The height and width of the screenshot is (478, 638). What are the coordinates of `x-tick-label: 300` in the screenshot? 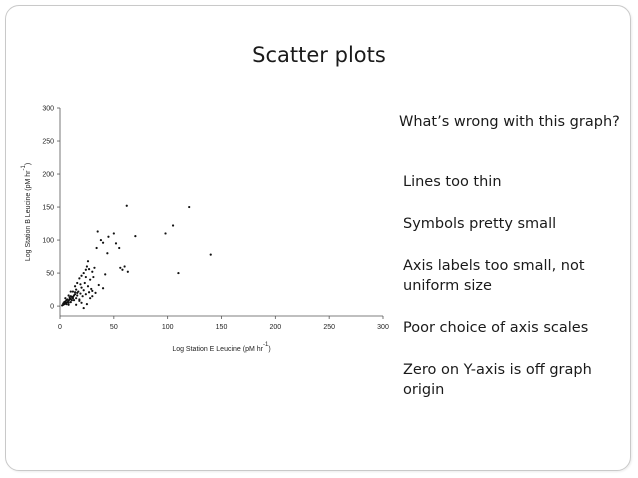 It's located at (383, 327).